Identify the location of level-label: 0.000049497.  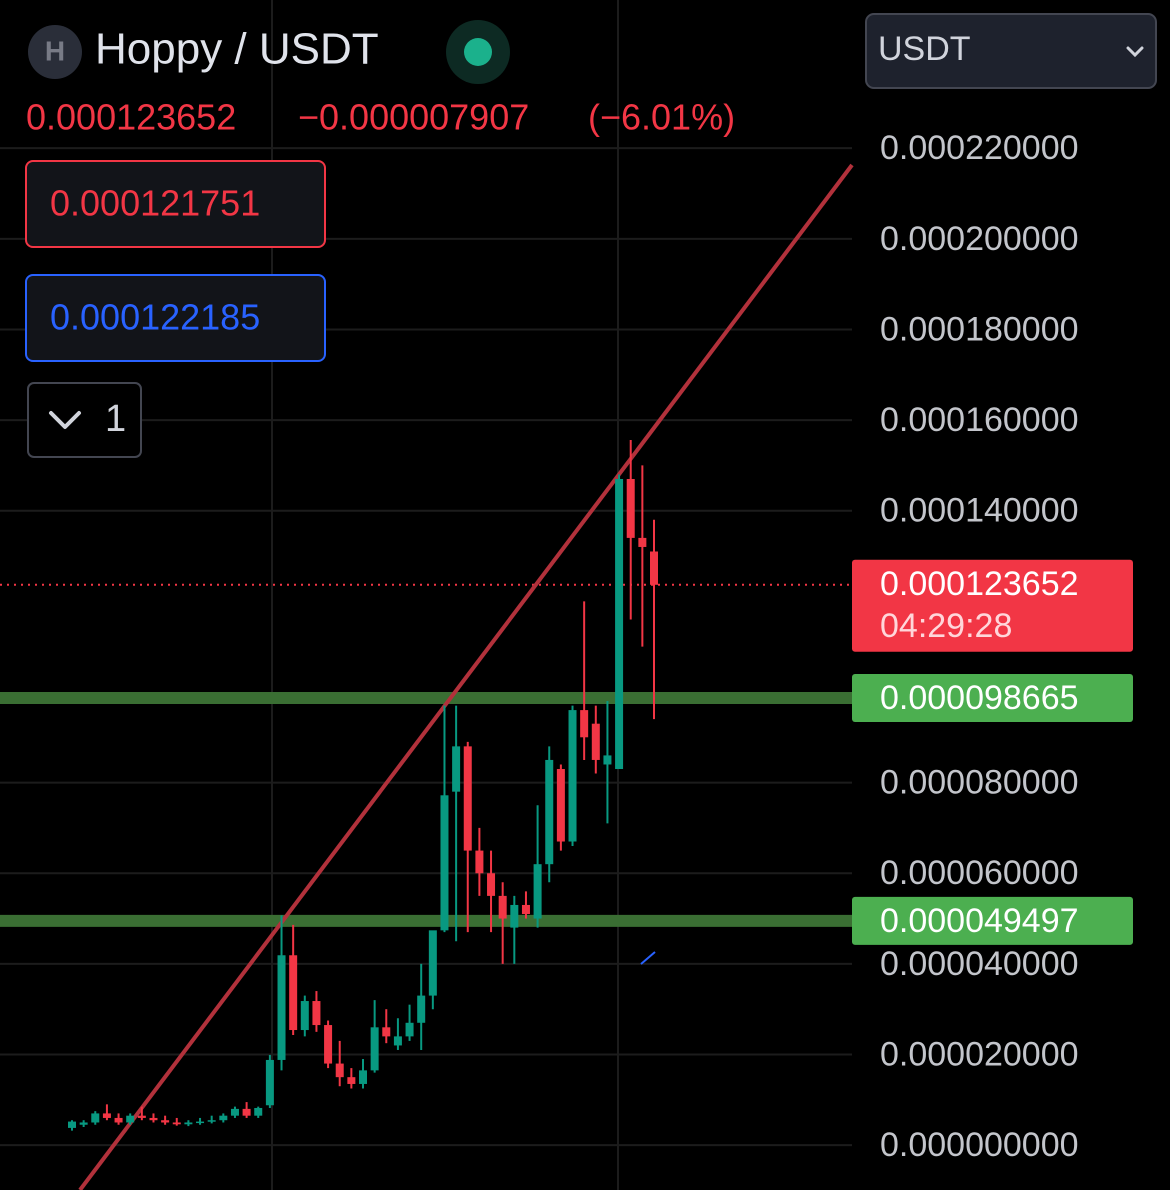
(979, 921).